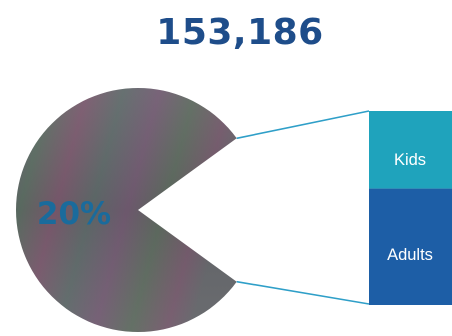  Describe the element at coordinates (303, 125) in the screenshot. I see `connector-line-top` at that location.